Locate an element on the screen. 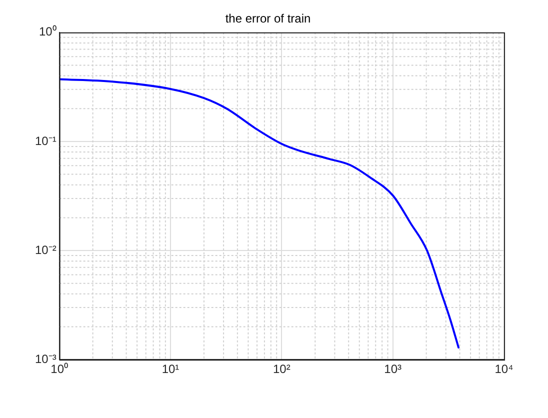 The height and width of the screenshot is (418, 548). x-tick-label: 10¹ is located at coordinates (171, 369).